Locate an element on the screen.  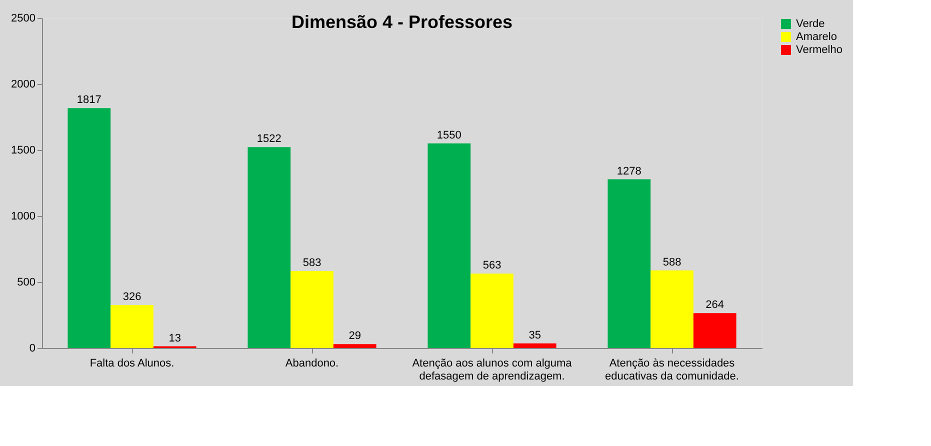
chart-title: Dimensão 4 - Professores is located at coordinates (402, 22).